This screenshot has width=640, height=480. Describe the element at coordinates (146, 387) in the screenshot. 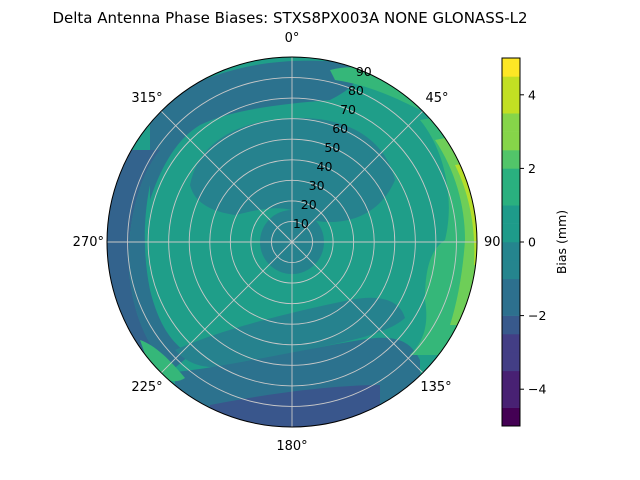

I see `angle-tick-225: 225°` at that location.